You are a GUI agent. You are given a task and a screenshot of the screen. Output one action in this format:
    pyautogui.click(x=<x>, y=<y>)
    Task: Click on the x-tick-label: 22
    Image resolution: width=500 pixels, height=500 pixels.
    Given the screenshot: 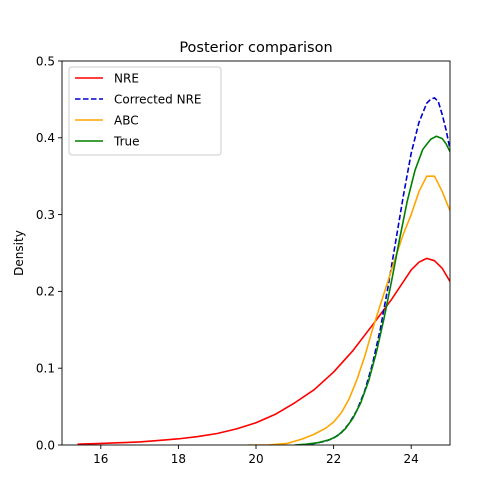 What is the action you would take?
    pyautogui.click(x=333, y=459)
    